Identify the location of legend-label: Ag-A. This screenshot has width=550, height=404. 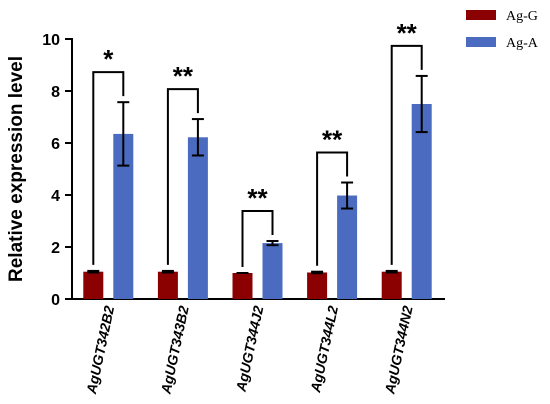
(522, 43).